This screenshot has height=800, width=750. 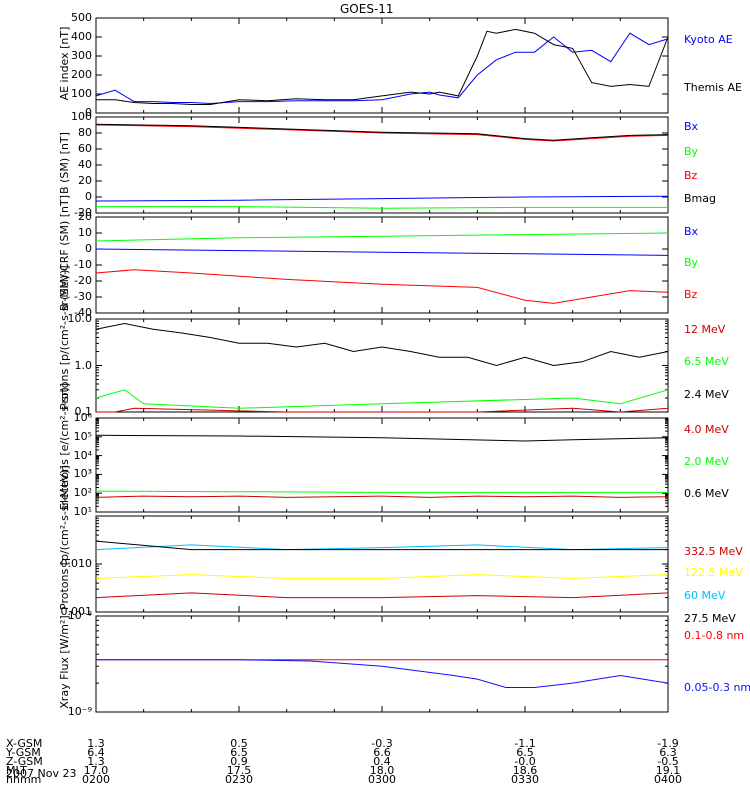 What do you see at coordinates (706, 461) in the screenshot?
I see `legend-label: 2.0 MeV` at bounding box center [706, 461].